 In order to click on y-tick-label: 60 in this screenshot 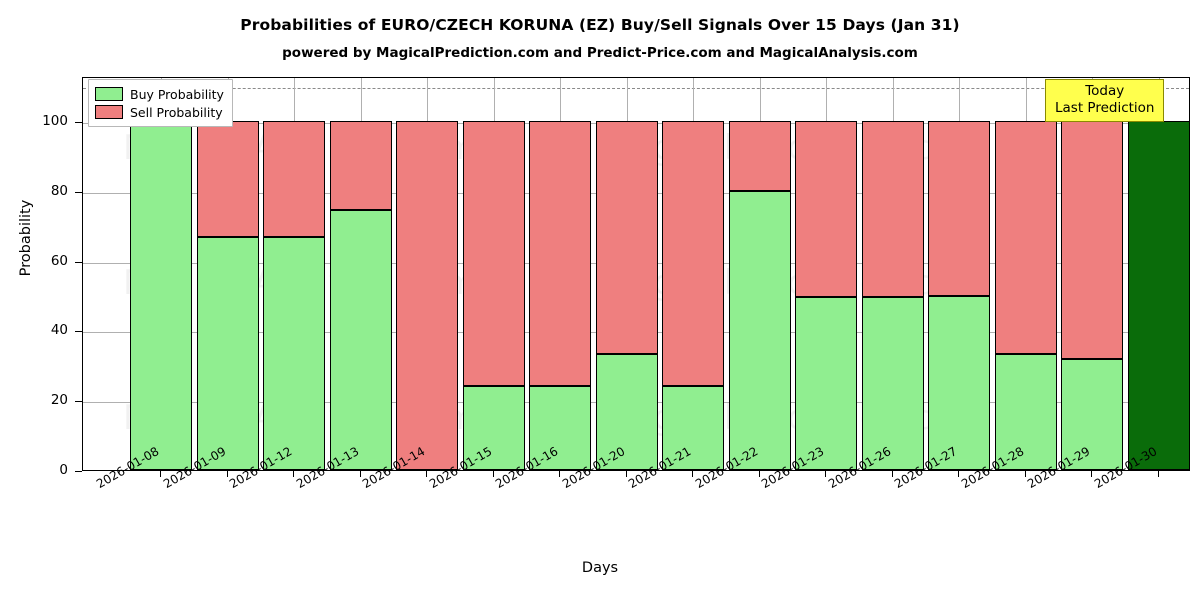, I will do `click(59, 260)`.